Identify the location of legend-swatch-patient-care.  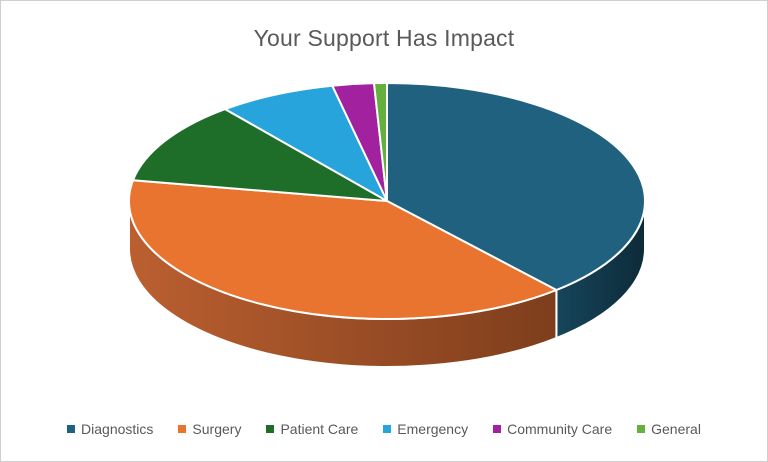
(270, 429).